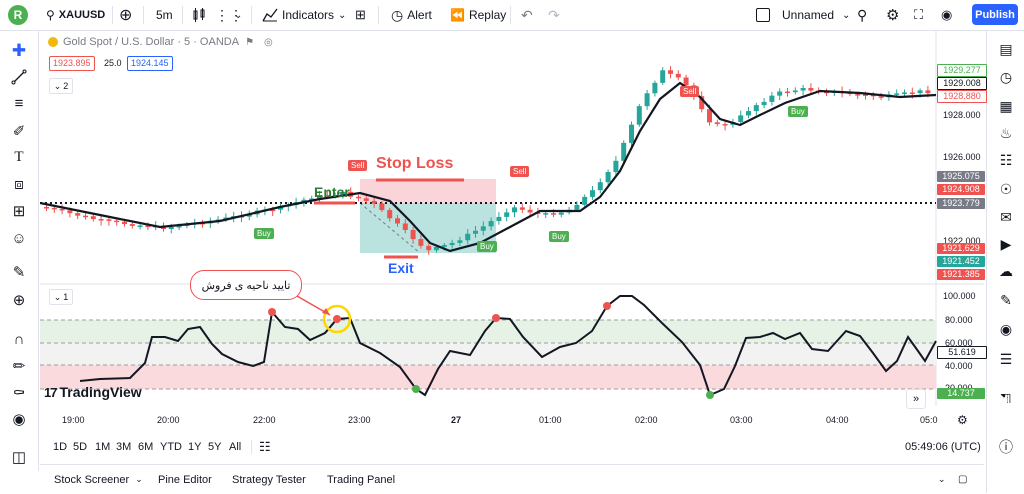 This screenshot has height=494, width=1024. I want to click on layers-icon: ☰, so click(1006, 358).